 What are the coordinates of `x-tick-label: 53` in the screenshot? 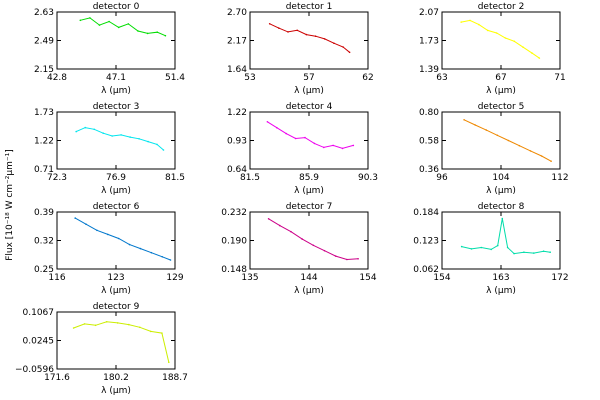 It's located at (249, 78).